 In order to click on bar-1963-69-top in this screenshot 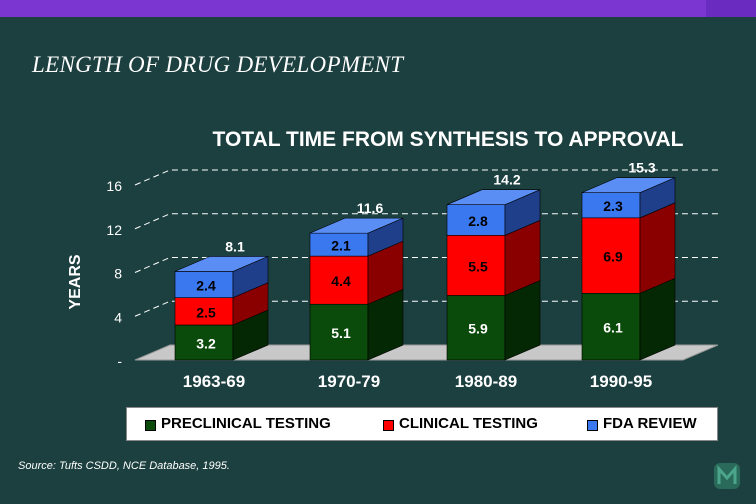, I will do `click(221, 264)`.